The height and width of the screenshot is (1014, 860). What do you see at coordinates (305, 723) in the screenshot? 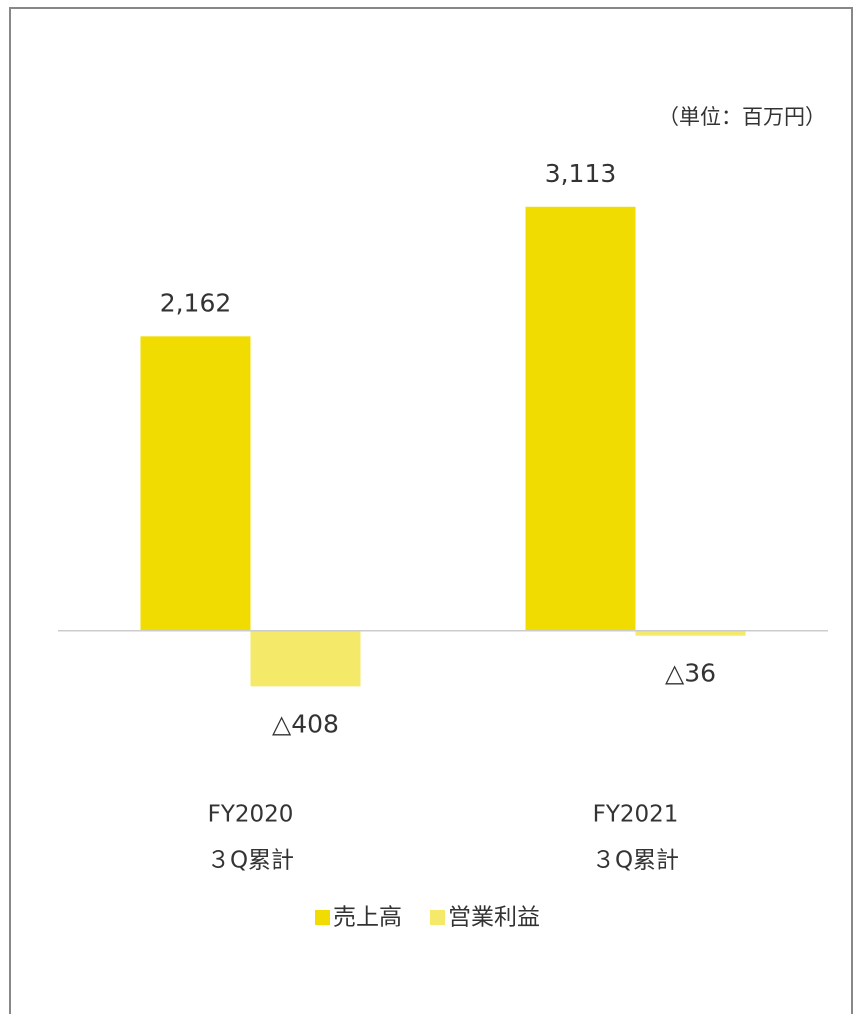
I see `value-label: △408` at bounding box center [305, 723].